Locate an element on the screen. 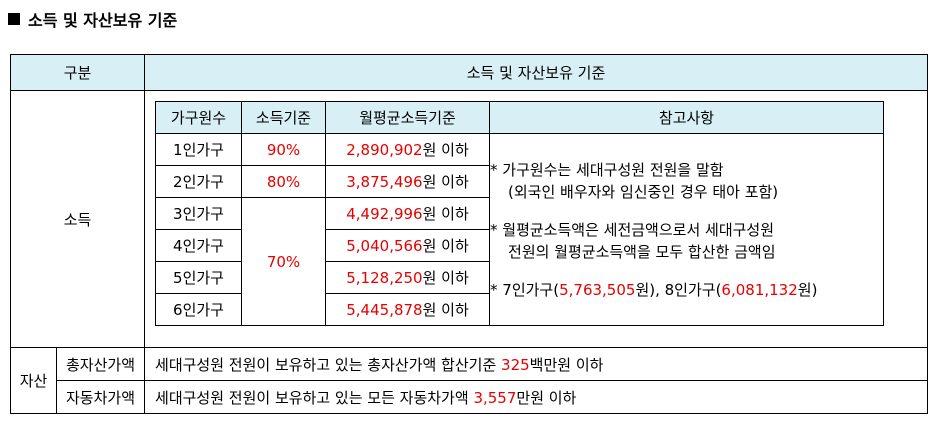 This screenshot has height=437, width=936. amount-cell: 5,040,566원 이하 is located at coordinates (408, 245).